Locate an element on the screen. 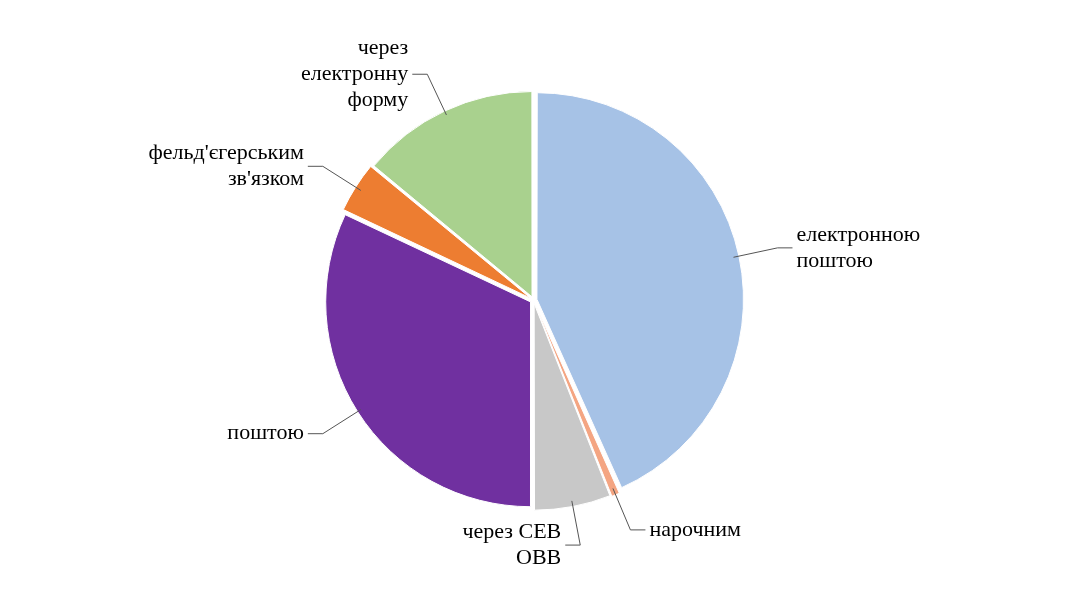  slice-label: через СЕВ ОВВ is located at coordinates (512, 543).